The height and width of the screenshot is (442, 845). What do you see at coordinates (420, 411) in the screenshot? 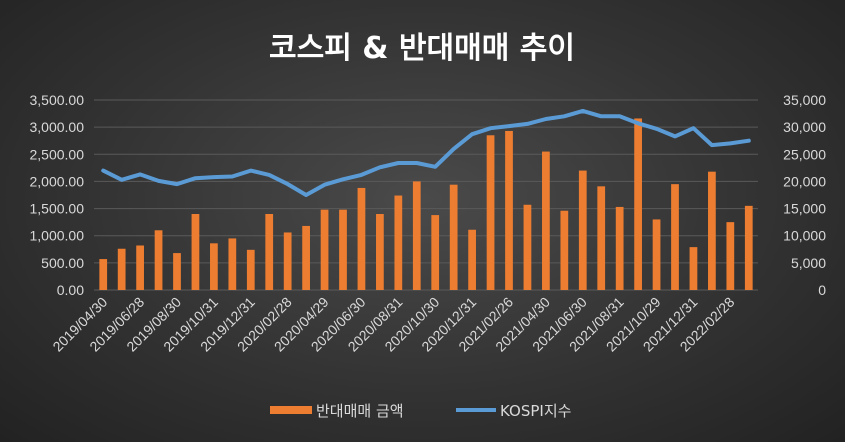
I see `legend: 반대매매 금액 KOSPI지수` at bounding box center [420, 411].